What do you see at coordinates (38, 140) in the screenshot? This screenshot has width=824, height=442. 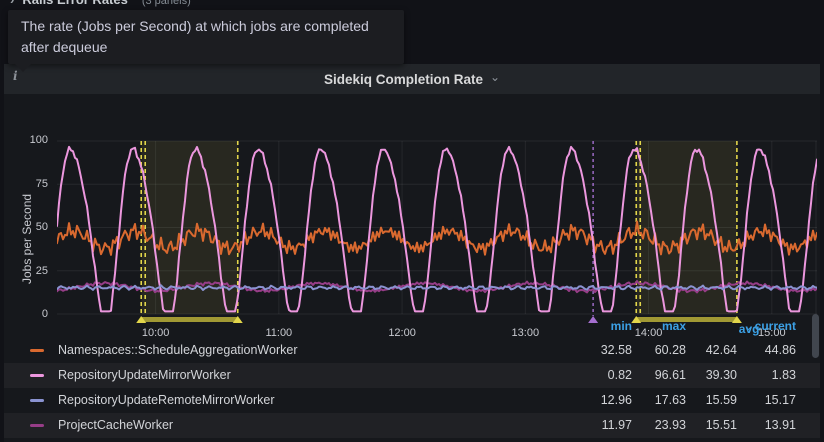 I see `y-tick-100: 100` at bounding box center [38, 140].